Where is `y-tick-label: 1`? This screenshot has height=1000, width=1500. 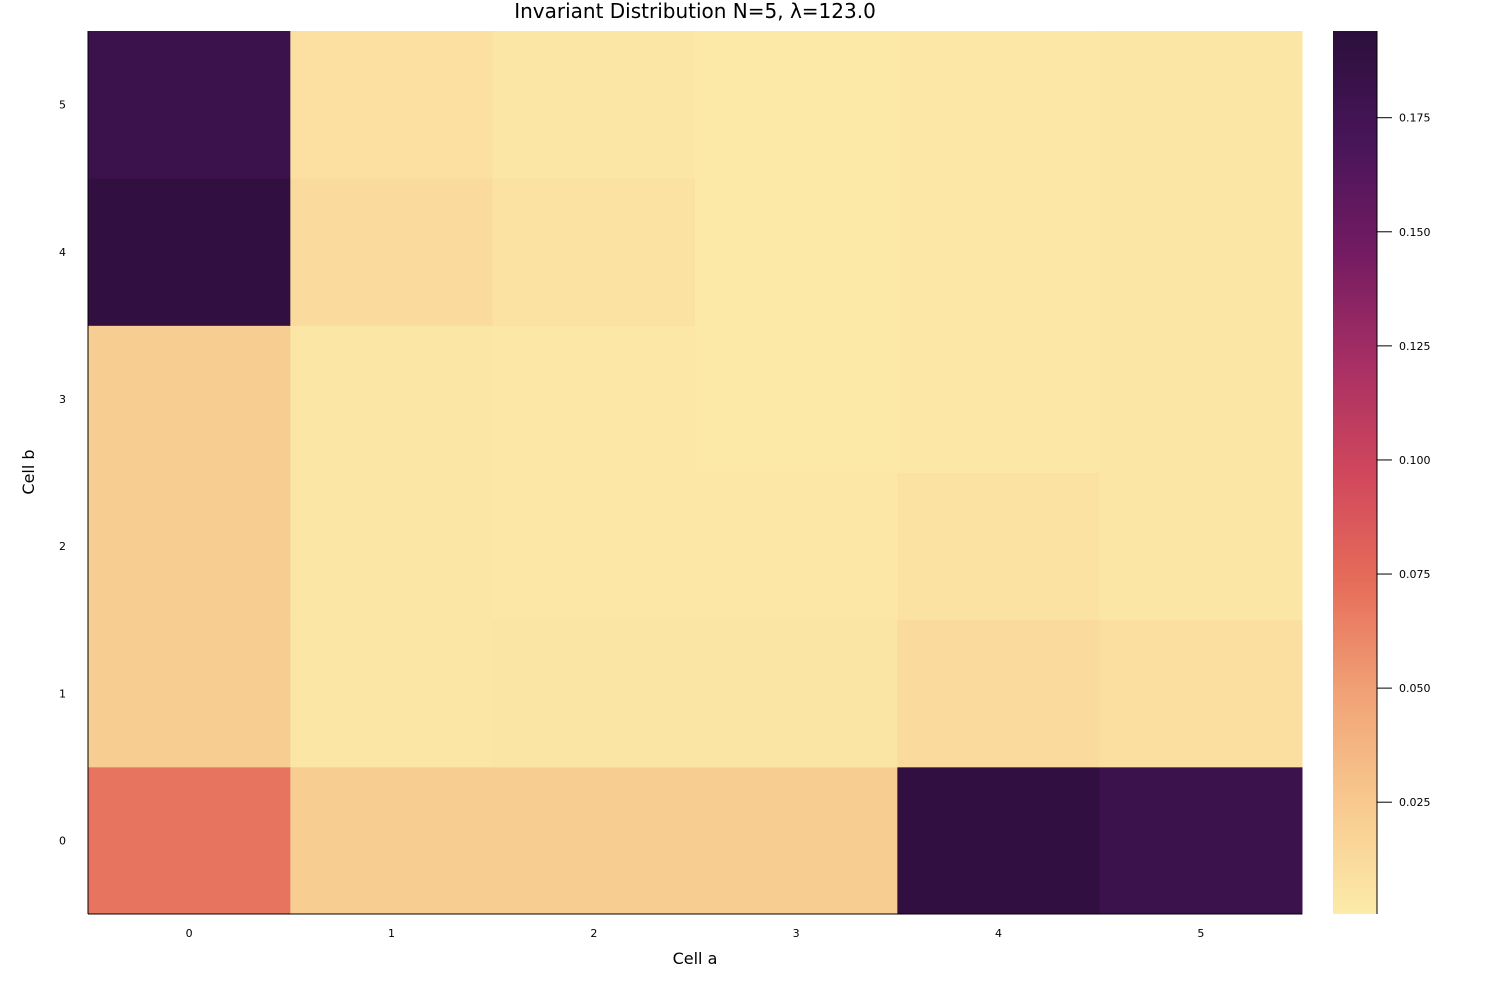
y-tick-label: 1 is located at coordinates (62, 693).